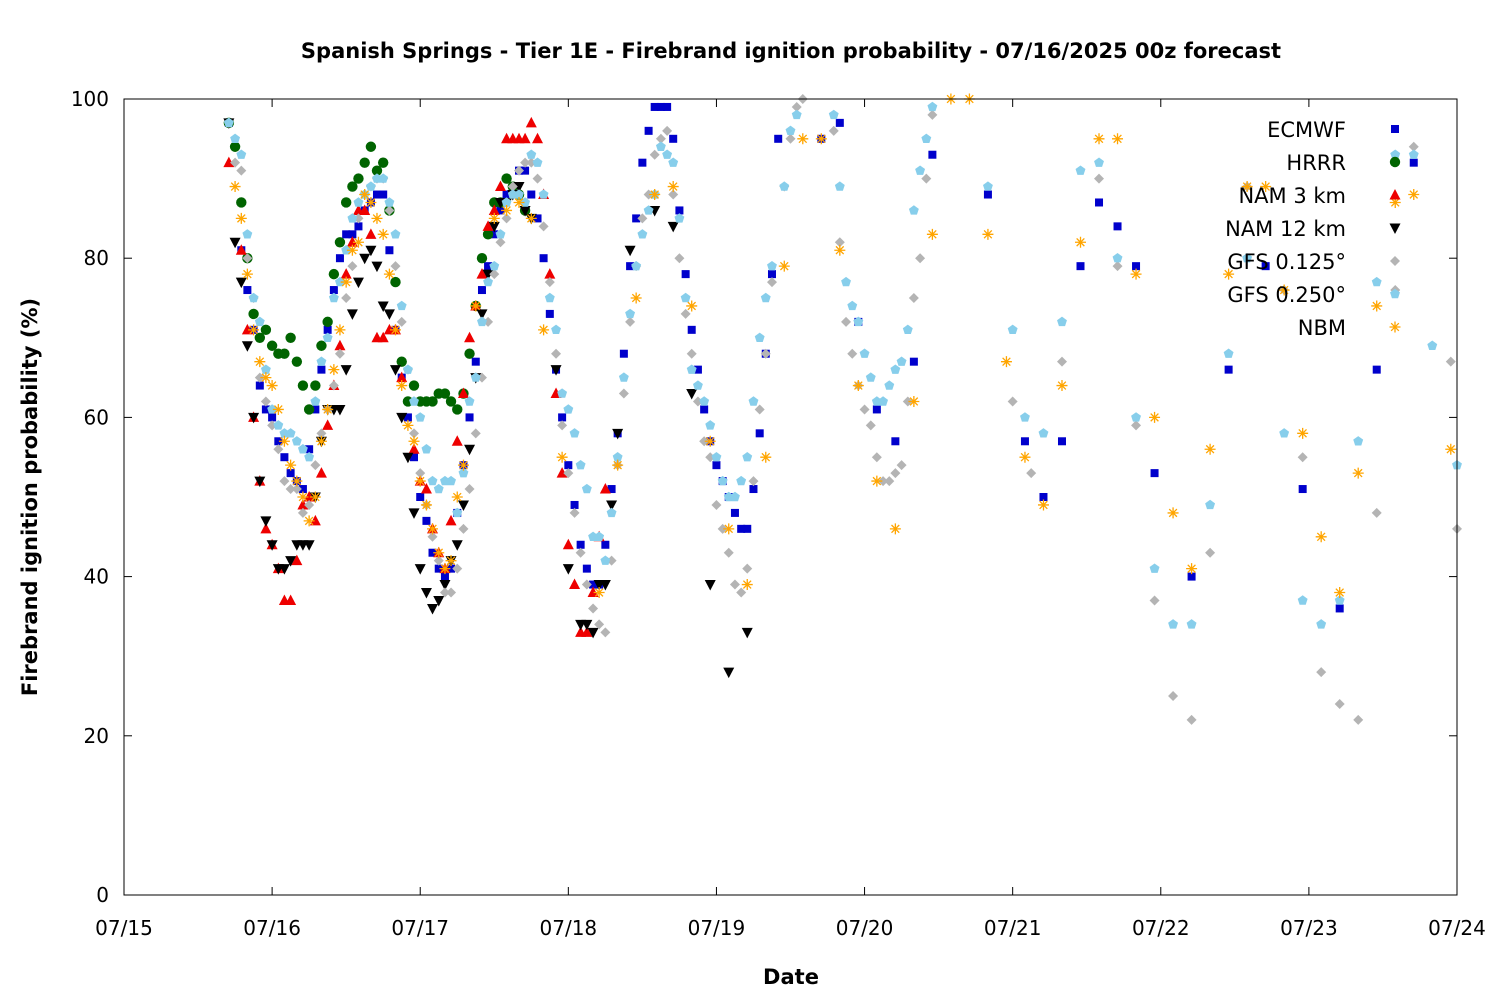  I want to click on x-tick-label: 07/22, so click(1161, 928).